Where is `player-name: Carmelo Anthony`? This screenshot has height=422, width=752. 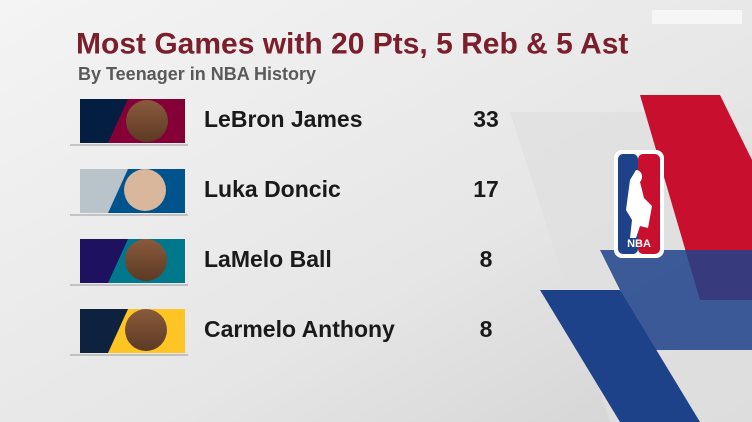 player-name: Carmelo Anthony is located at coordinates (299, 329).